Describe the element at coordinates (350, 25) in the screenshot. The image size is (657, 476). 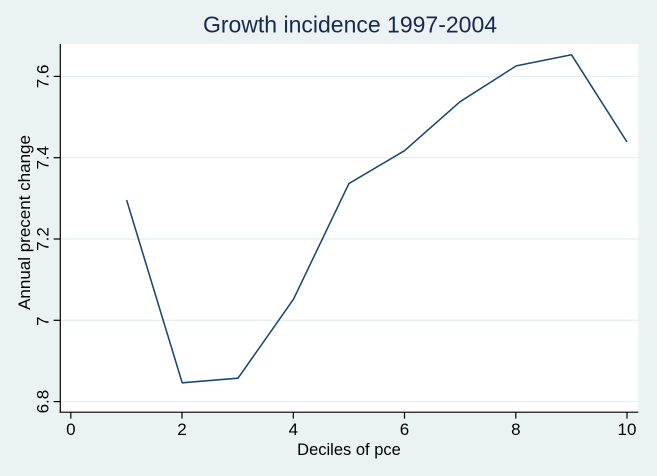
I see `svg-text: Growth incidence 1997-2004` at that location.